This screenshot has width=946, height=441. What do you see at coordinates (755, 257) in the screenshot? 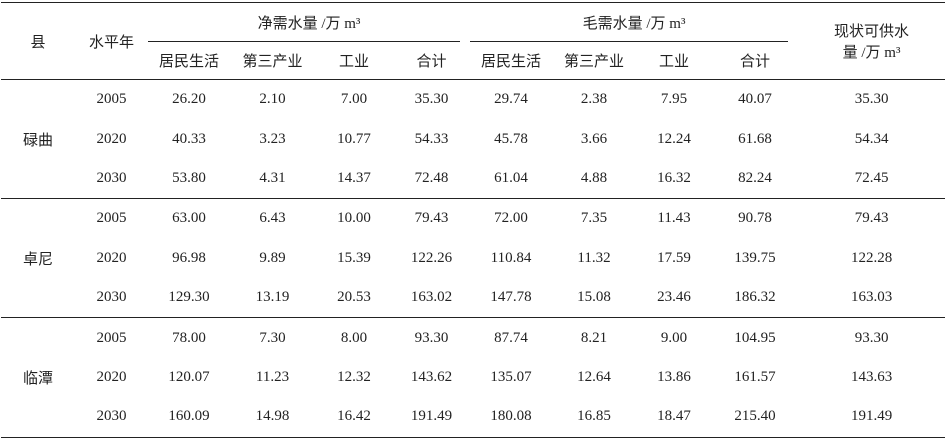
I see `value-cell: 139.75` at bounding box center [755, 257].